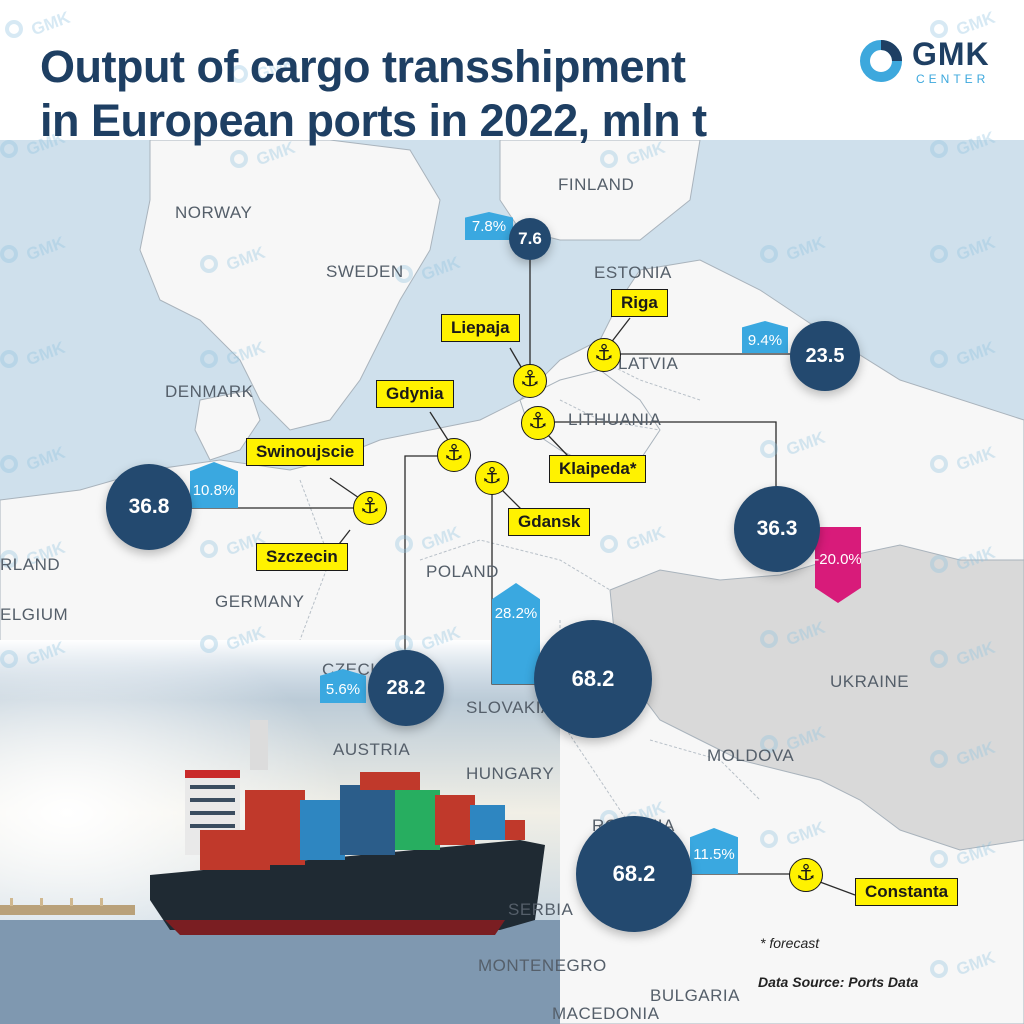 The height and width of the screenshot is (1024, 1024). Describe the element at coordinates (480, 328) in the screenshot. I see `port-label-liepaja: Liepaja` at that location.